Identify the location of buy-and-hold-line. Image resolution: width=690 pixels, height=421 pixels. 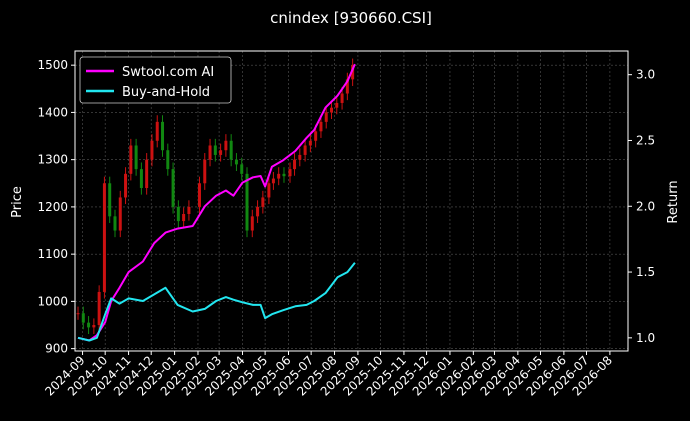
(216, 302).